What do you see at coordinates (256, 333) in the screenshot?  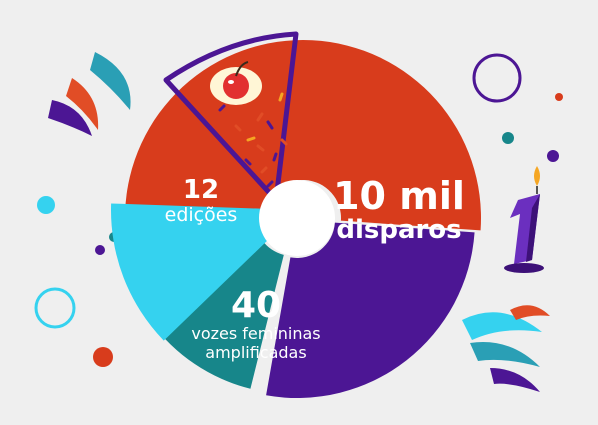 I see `vozes-label-line1: vozes femininas` at bounding box center [256, 333].